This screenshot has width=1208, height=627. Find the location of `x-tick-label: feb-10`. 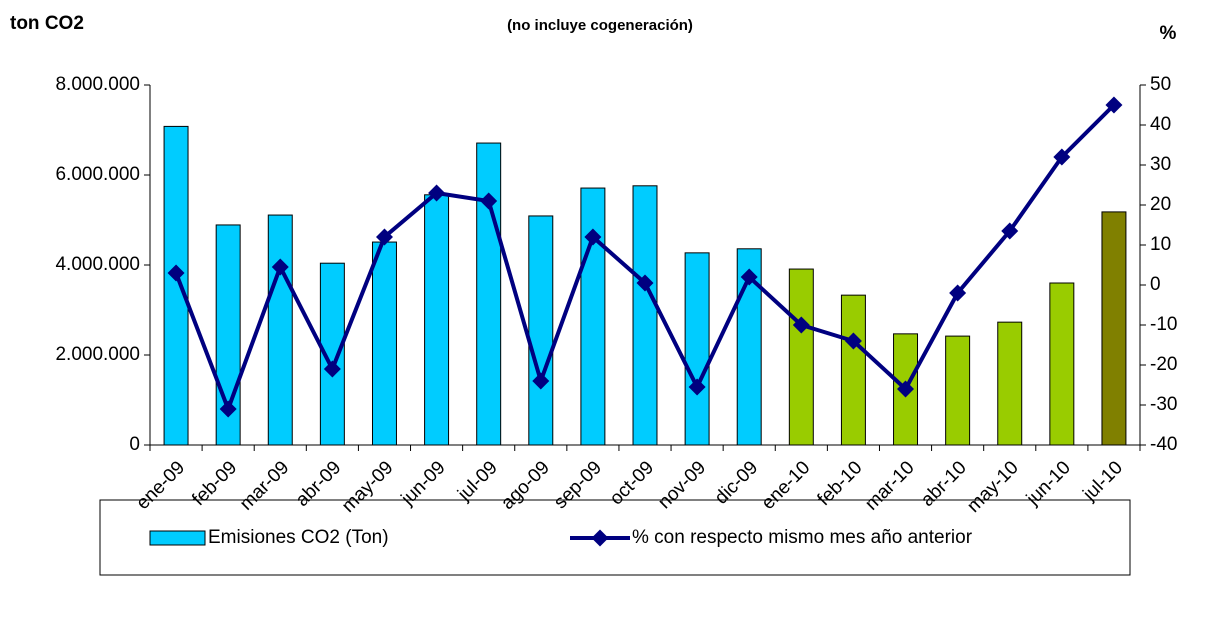

x-tick-label: feb-10 is located at coordinates (840, 483).